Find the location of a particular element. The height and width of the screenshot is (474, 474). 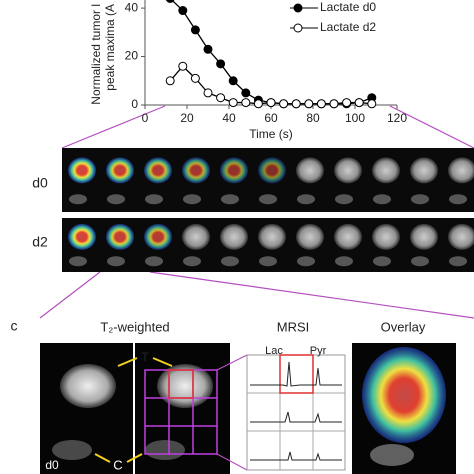

voxel-highlight is located at coordinates (296, 374).